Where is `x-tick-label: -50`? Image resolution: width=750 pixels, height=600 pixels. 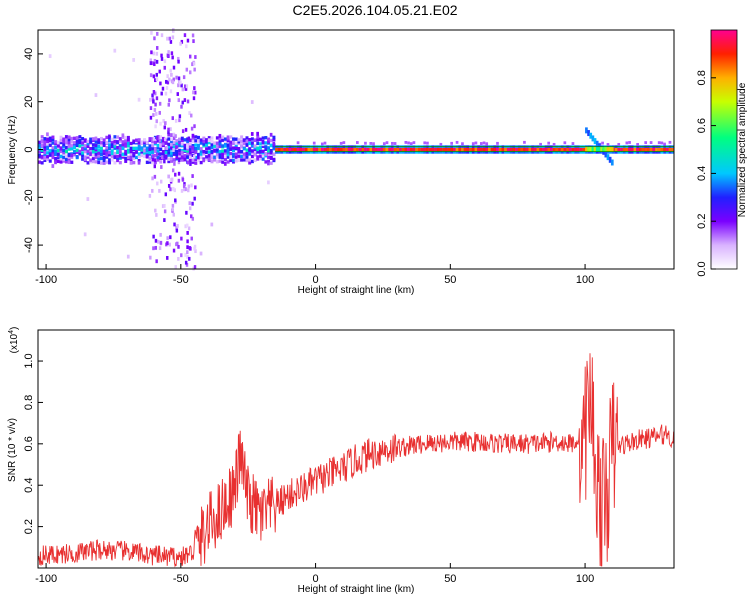 x-tick-label: -50 is located at coordinates (181, 280).